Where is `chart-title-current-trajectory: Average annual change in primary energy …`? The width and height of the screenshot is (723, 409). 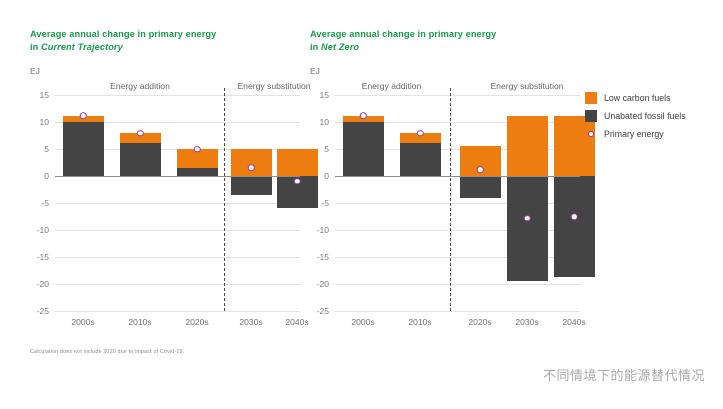 chart-title-current-trajectory: Average annual change in primary energy … is located at coordinates (155, 40).